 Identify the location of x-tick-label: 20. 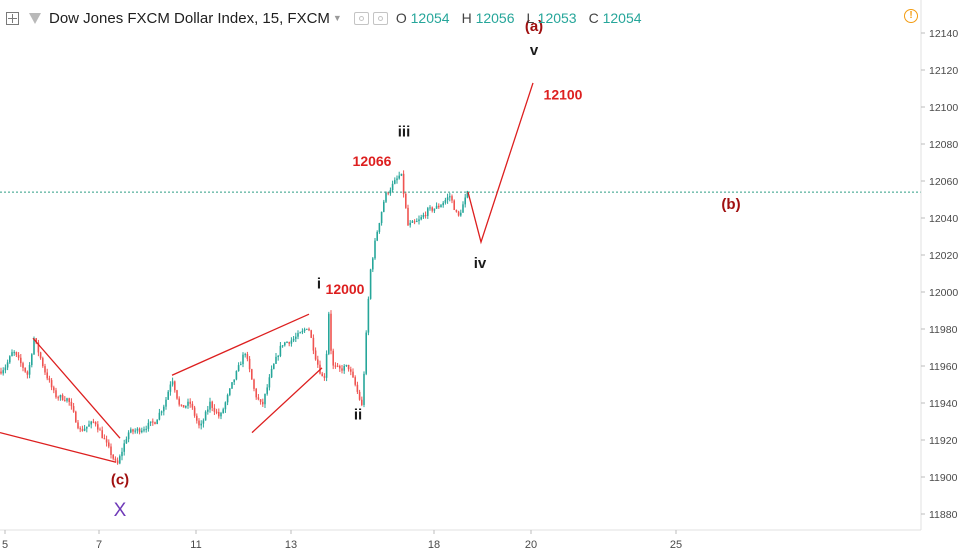
(531, 545).